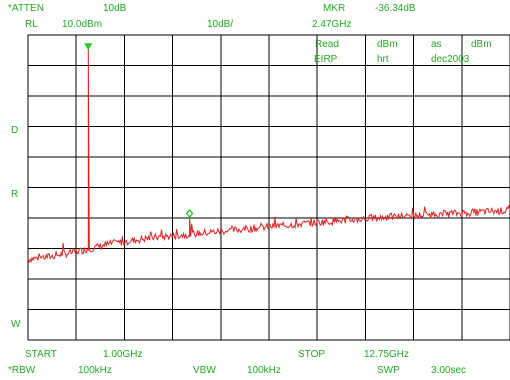 The image size is (510, 380). Describe the element at coordinates (15, 194) in the screenshot. I see `side-label-r: R` at that location.